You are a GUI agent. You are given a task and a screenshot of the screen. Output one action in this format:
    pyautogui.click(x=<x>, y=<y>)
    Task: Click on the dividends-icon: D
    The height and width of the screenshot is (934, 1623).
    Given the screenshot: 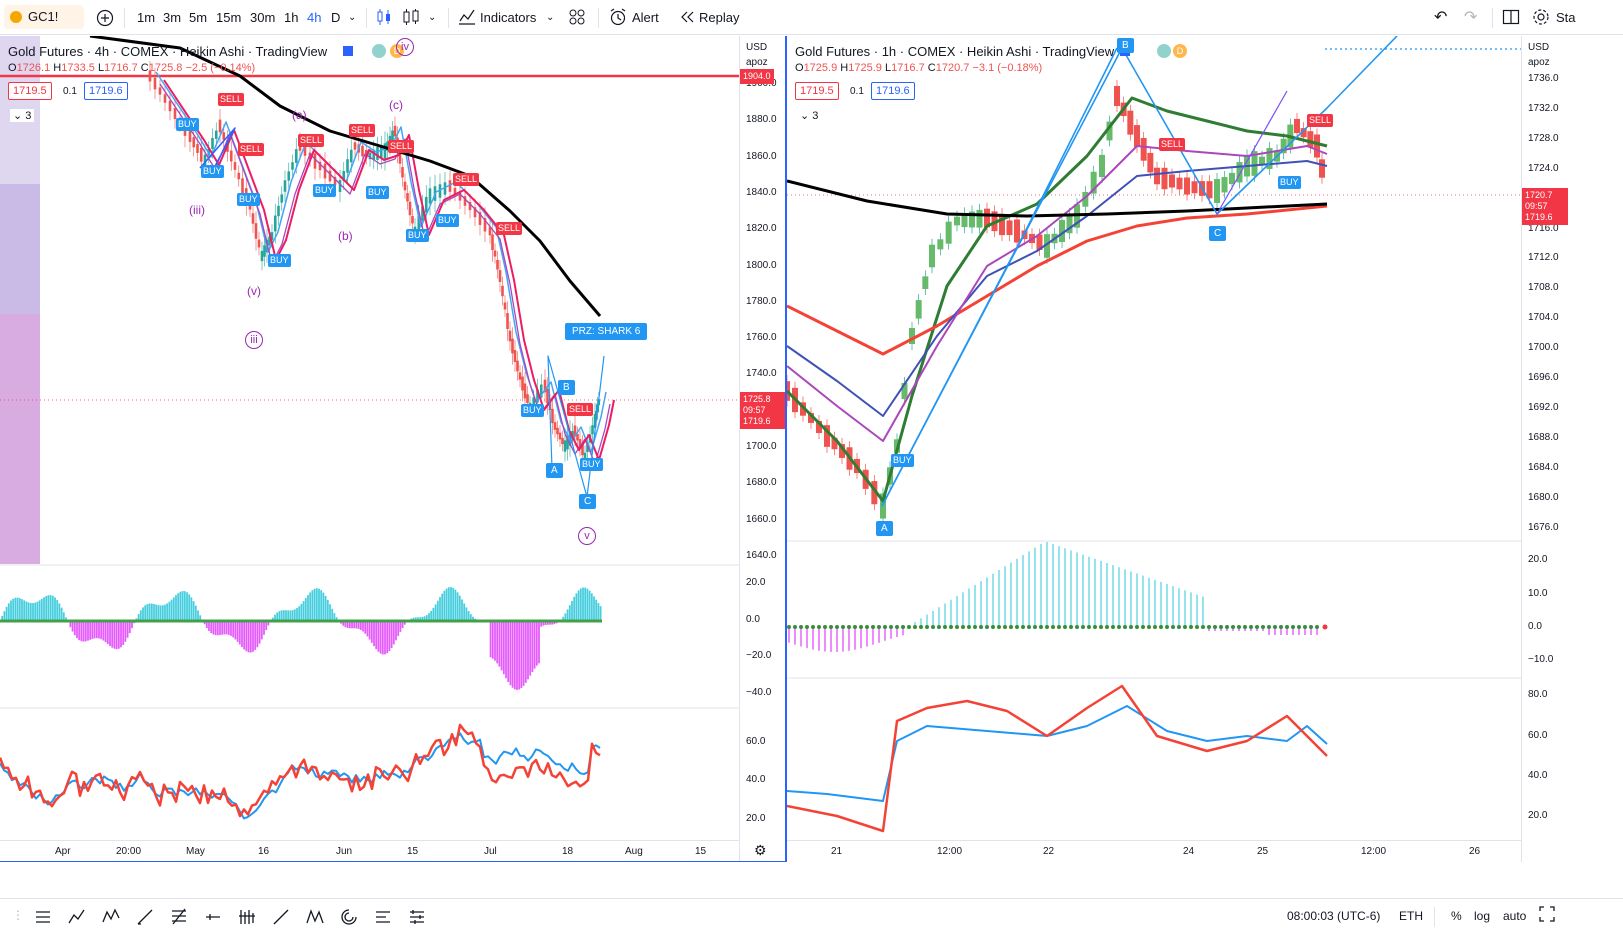 What is the action you would take?
    pyautogui.click(x=1180, y=51)
    